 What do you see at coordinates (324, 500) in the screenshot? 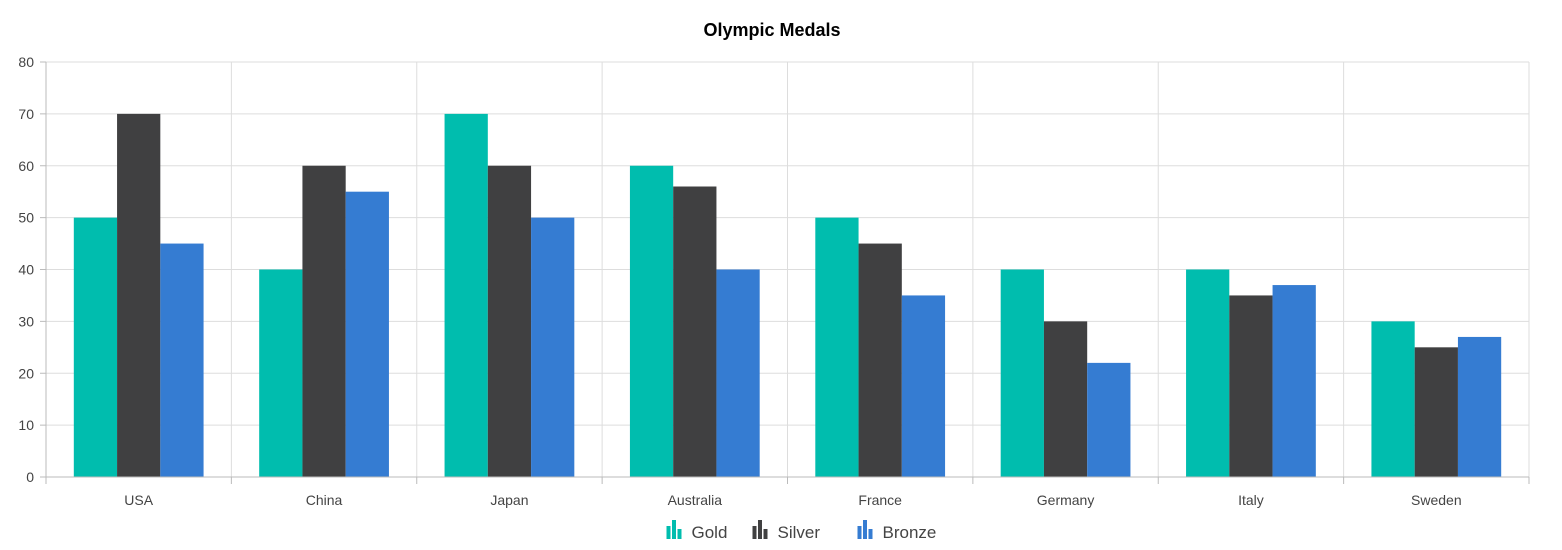
I see `x-tick-label: China` at bounding box center [324, 500].